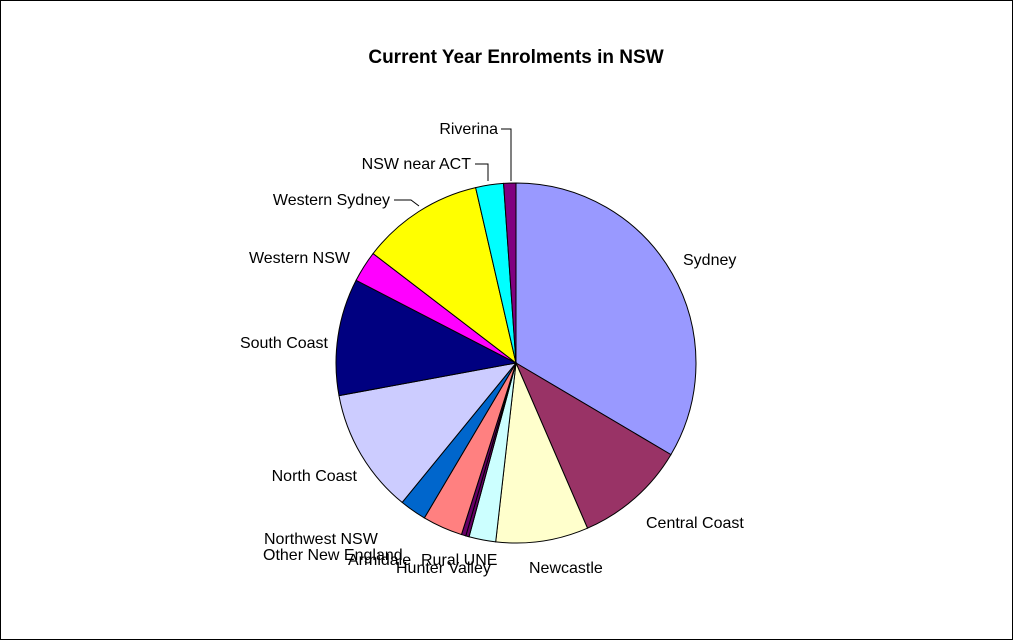 Image resolution: width=1013 pixels, height=640 pixels. Describe the element at coordinates (315, 476) in the screenshot. I see `slice-label-north-coast: North Coast` at that location.